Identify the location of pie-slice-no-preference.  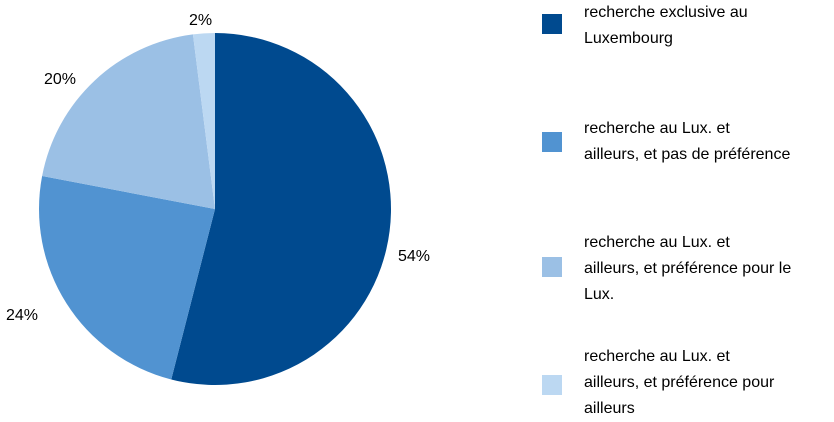
(127, 278).